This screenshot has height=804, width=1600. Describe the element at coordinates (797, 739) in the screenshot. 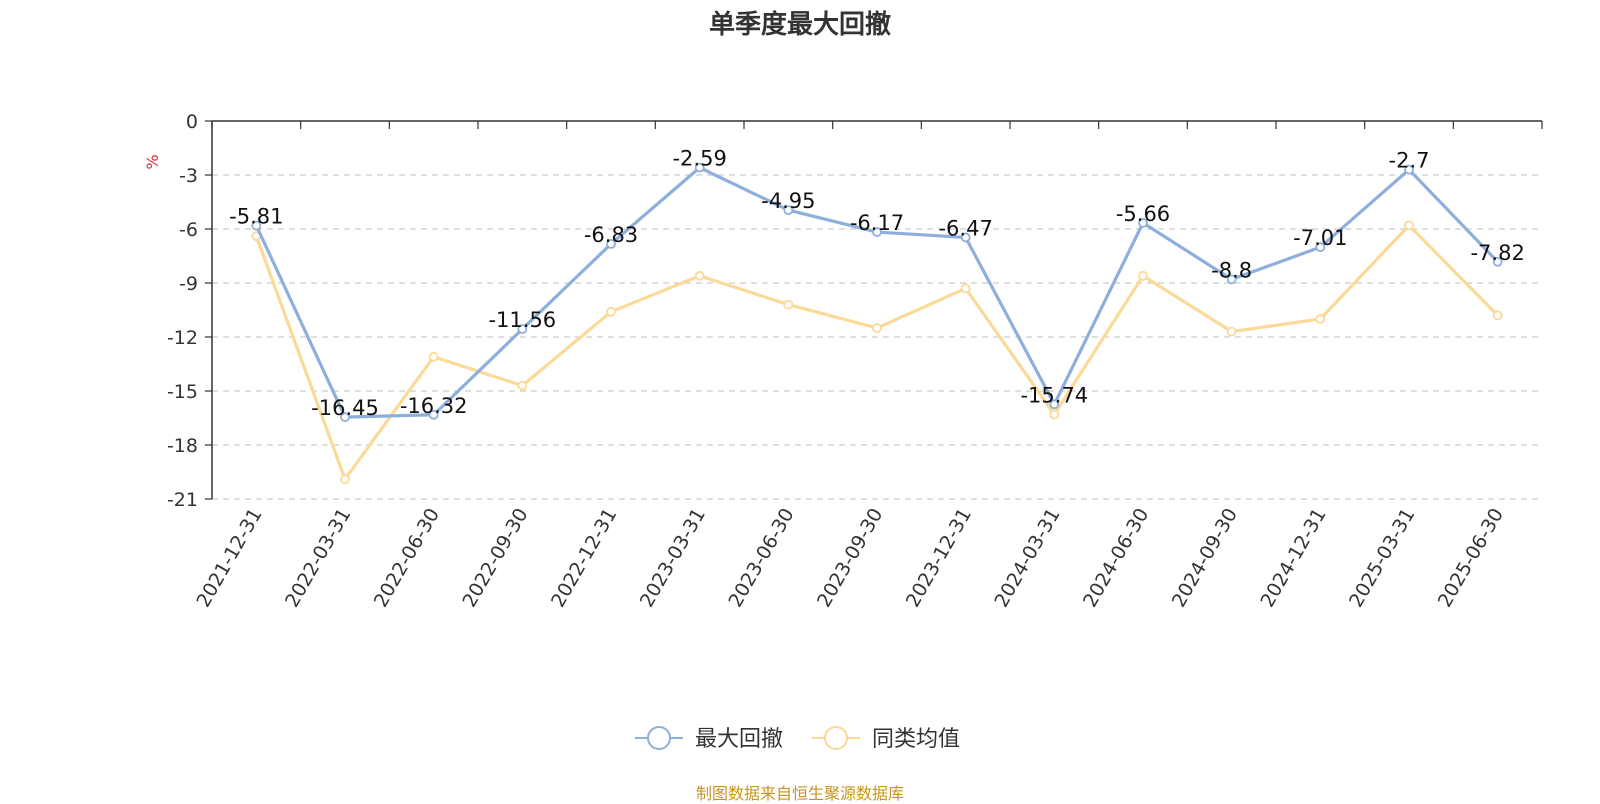

I see `legend: 最大回撤 同类均值` at that location.